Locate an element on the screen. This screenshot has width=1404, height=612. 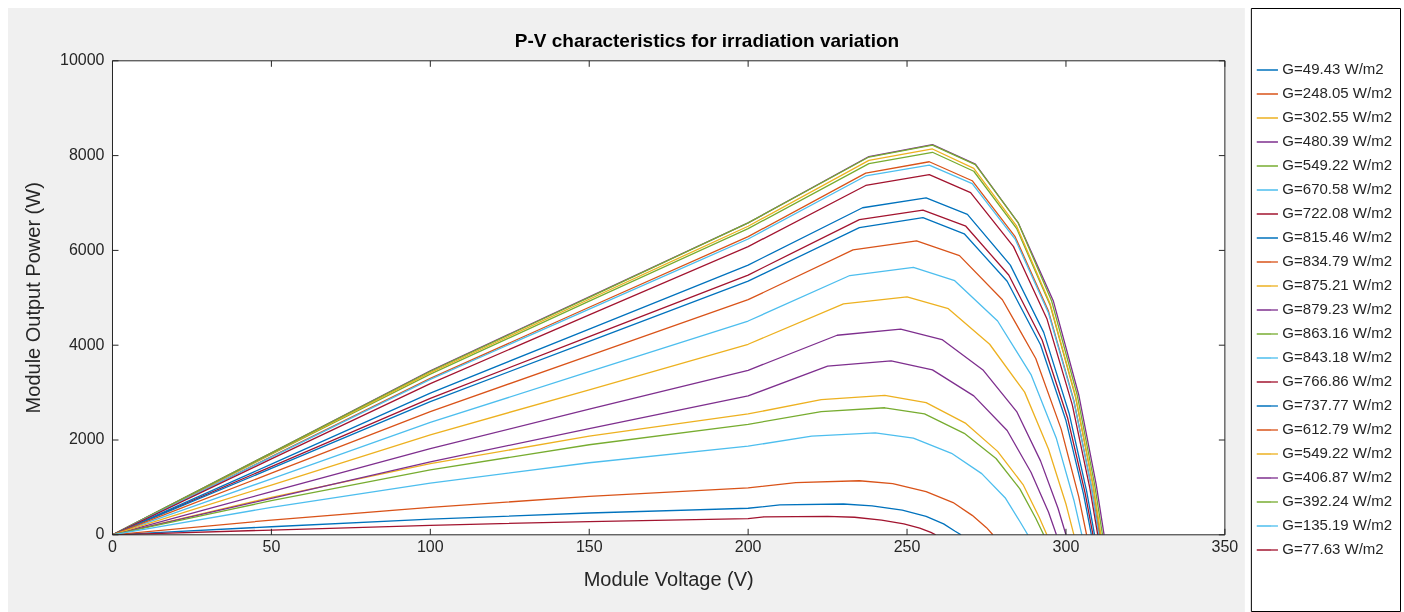
legend-label: G=875.21 W/m2 is located at coordinates (1337, 285).